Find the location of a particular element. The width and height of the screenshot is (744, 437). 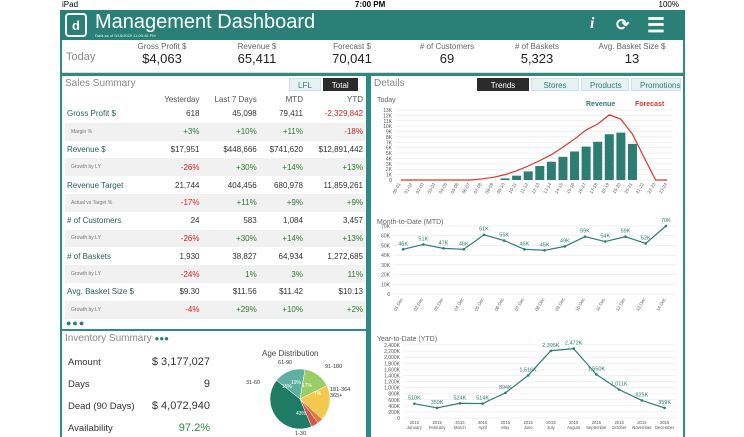

kpi-2: Forecast $70,041 is located at coordinates (352, 54).